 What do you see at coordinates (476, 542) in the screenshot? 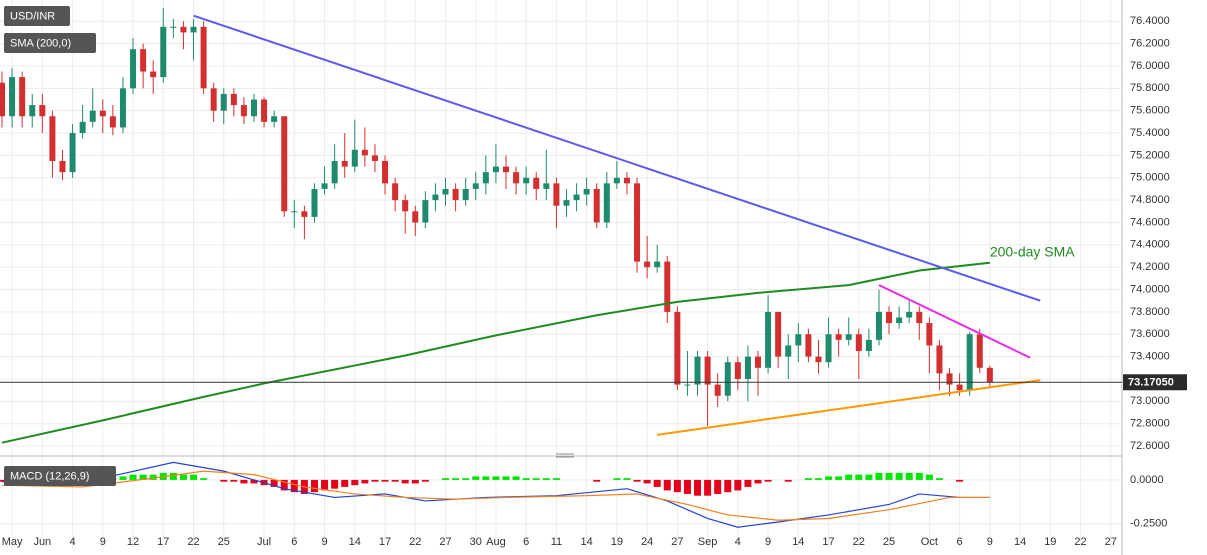
I see `x-tick-label: 30` at bounding box center [476, 542].